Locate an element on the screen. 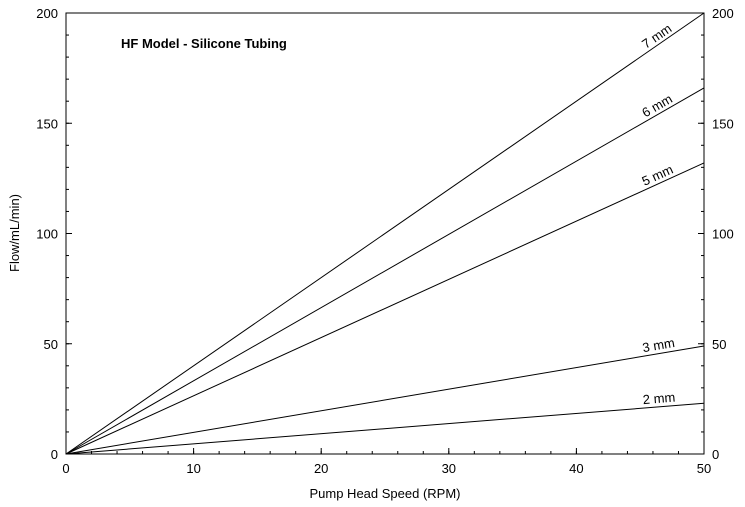  series-label: 2 mm is located at coordinates (659, 399).